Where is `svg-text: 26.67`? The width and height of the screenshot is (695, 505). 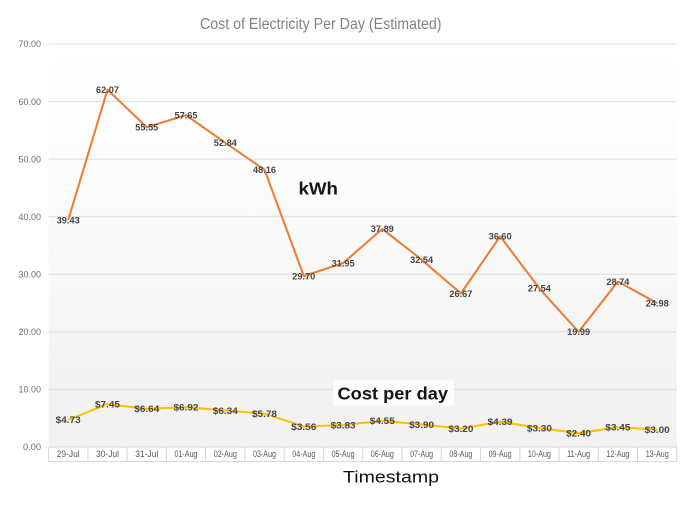 svg-text: 26.67 is located at coordinates (460, 294).